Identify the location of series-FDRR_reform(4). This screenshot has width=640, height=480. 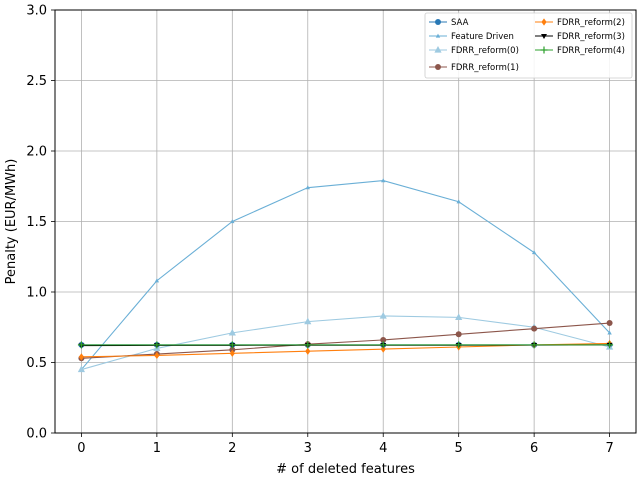
(345, 345).